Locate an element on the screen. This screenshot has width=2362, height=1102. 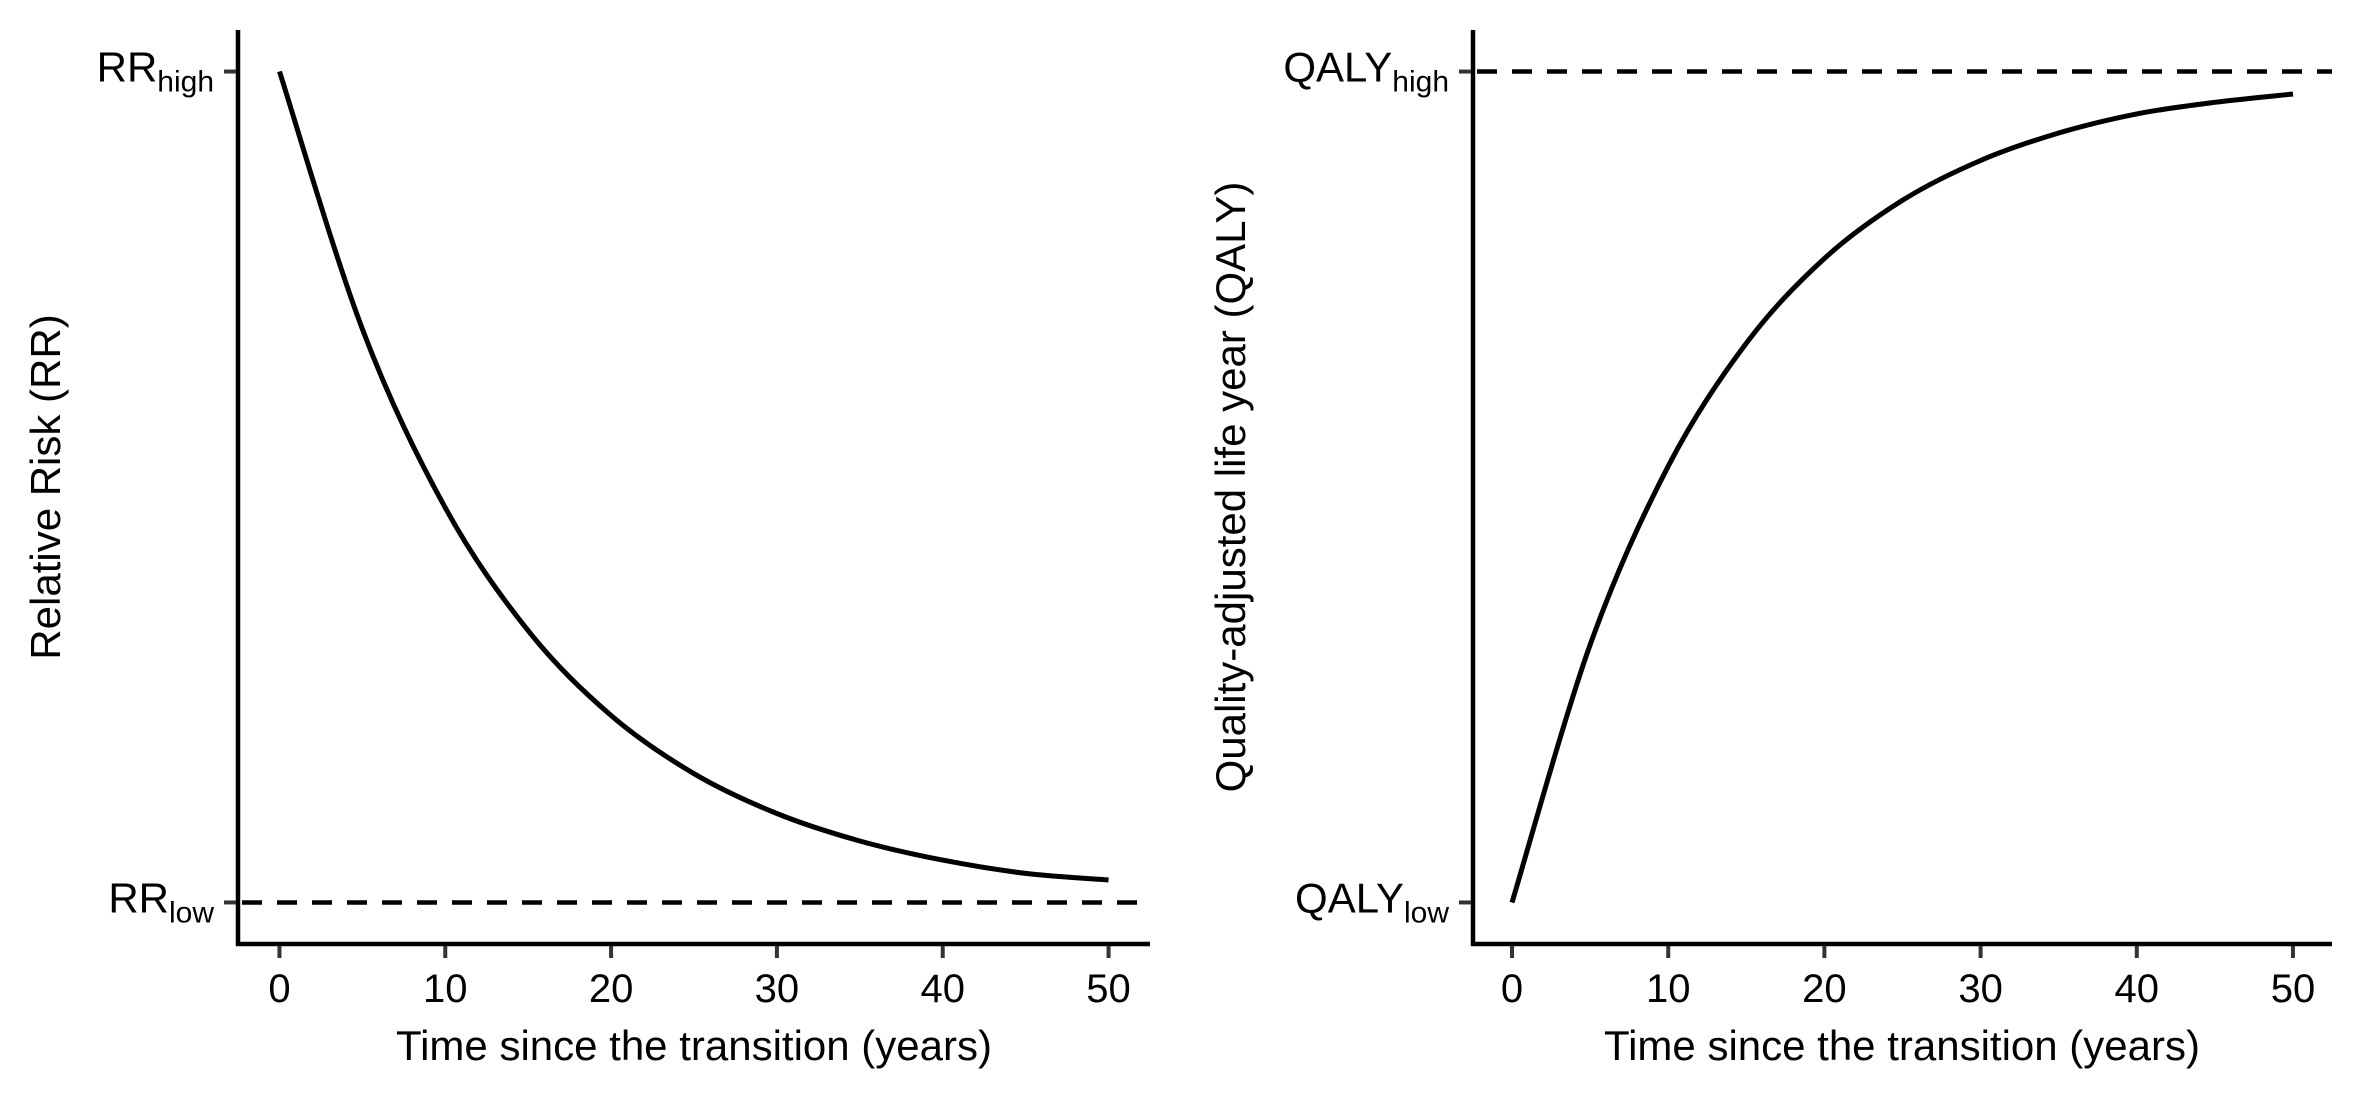
left-x-tick-label: 30 is located at coordinates (777, 989).